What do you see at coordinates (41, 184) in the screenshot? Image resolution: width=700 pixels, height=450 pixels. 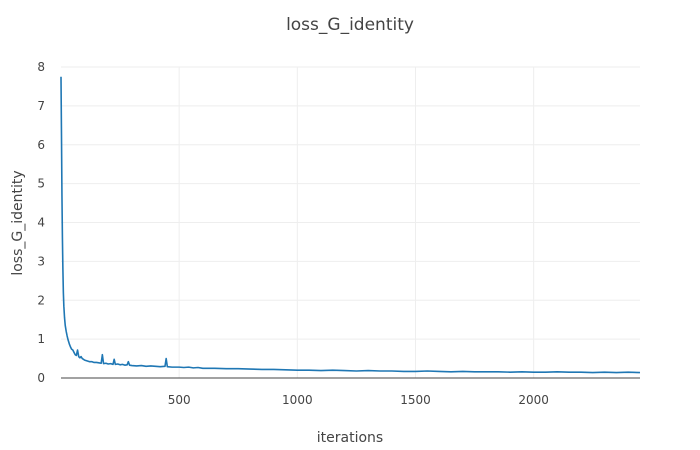 I see `y-tick-label: 5` at bounding box center [41, 184].